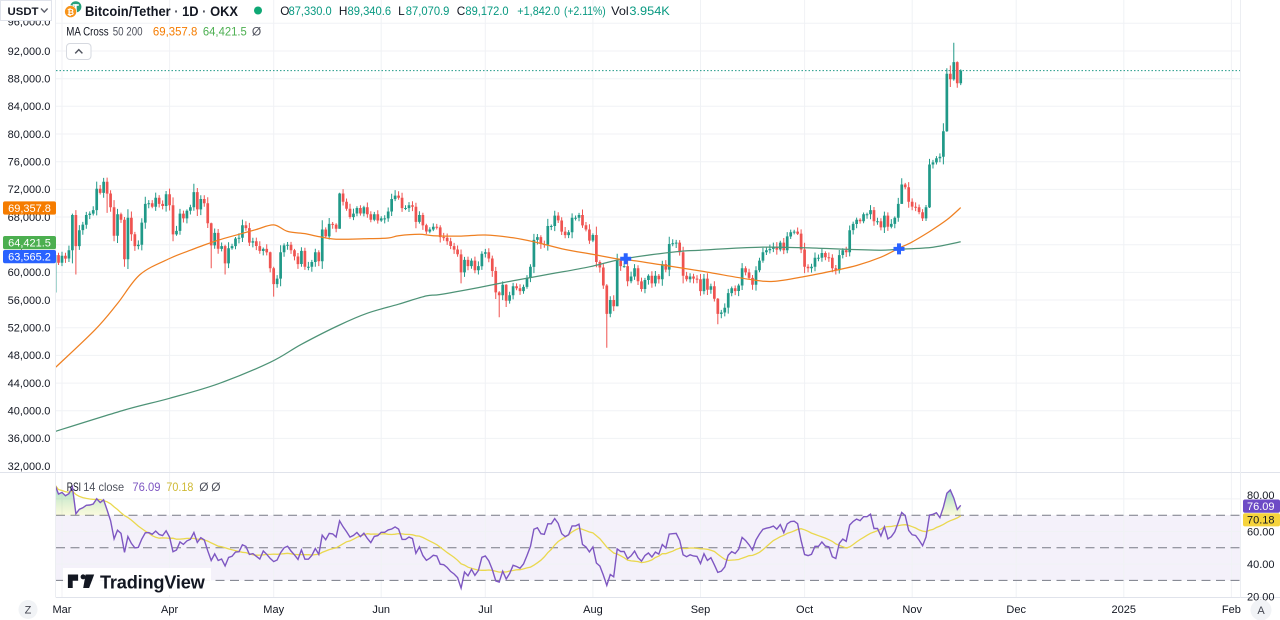 The width and height of the screenshot is (1280, 620). Describe the element at coordinates (310, 11) in the screenshot. I see `svg-text: 87,330.0` at that location.